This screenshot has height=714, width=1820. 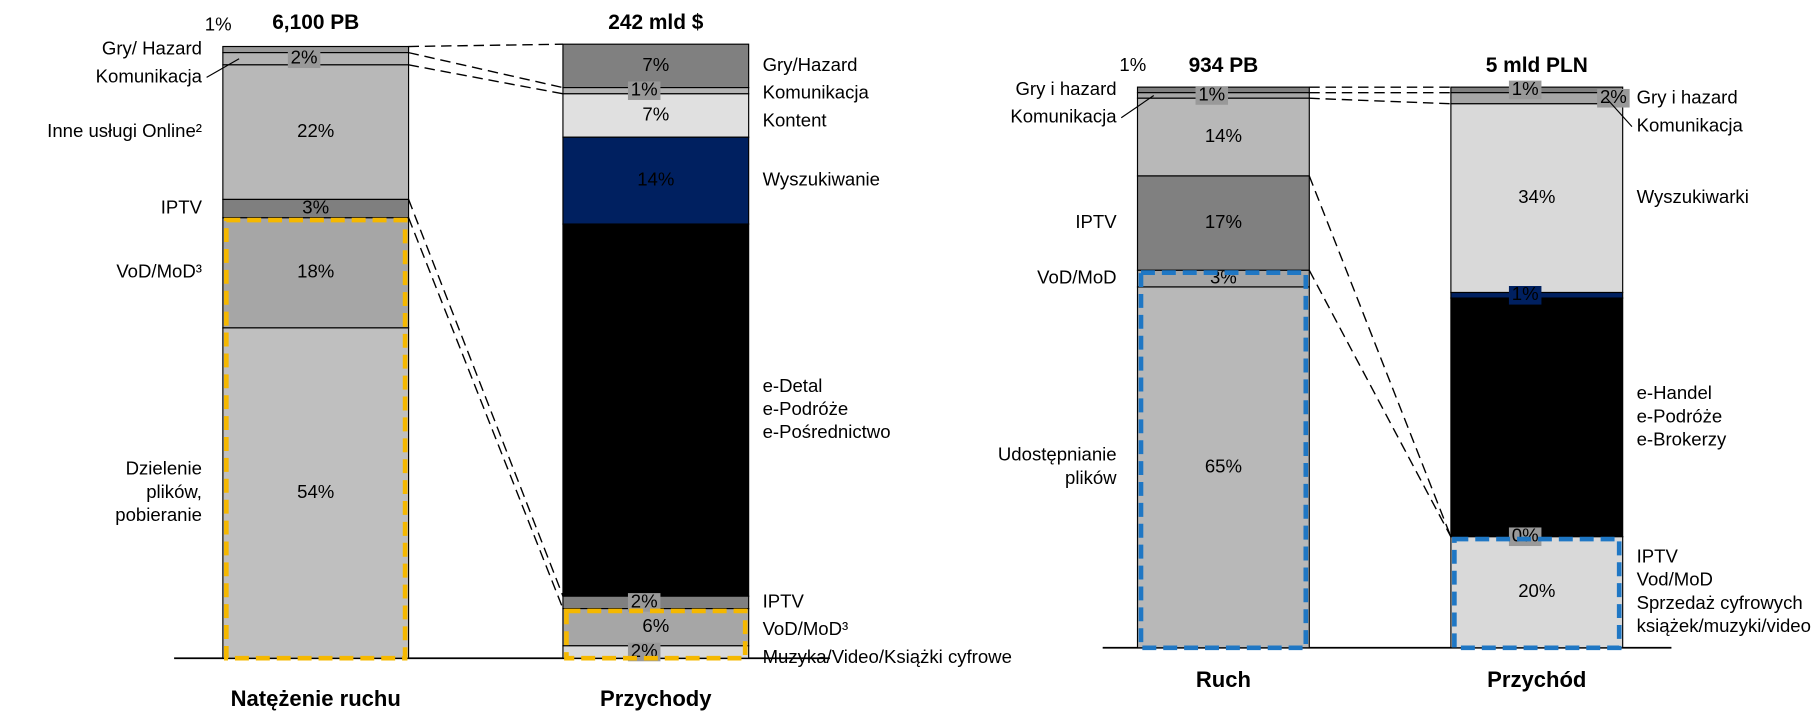 I want to click on value-label: 34%, so click(x=1536, y=196).